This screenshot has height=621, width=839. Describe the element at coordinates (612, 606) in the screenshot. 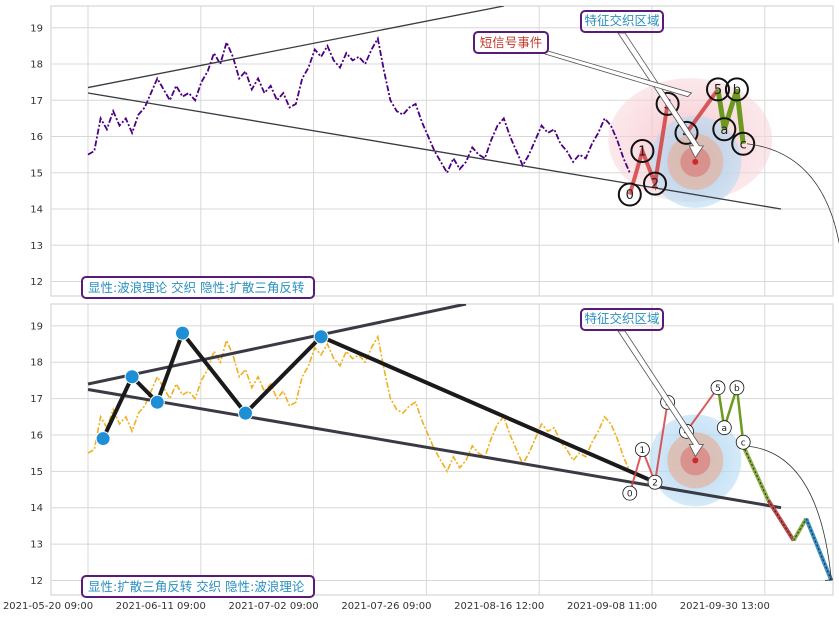

I see `x-tick-label: 2021-09-08 11:00` at that location.